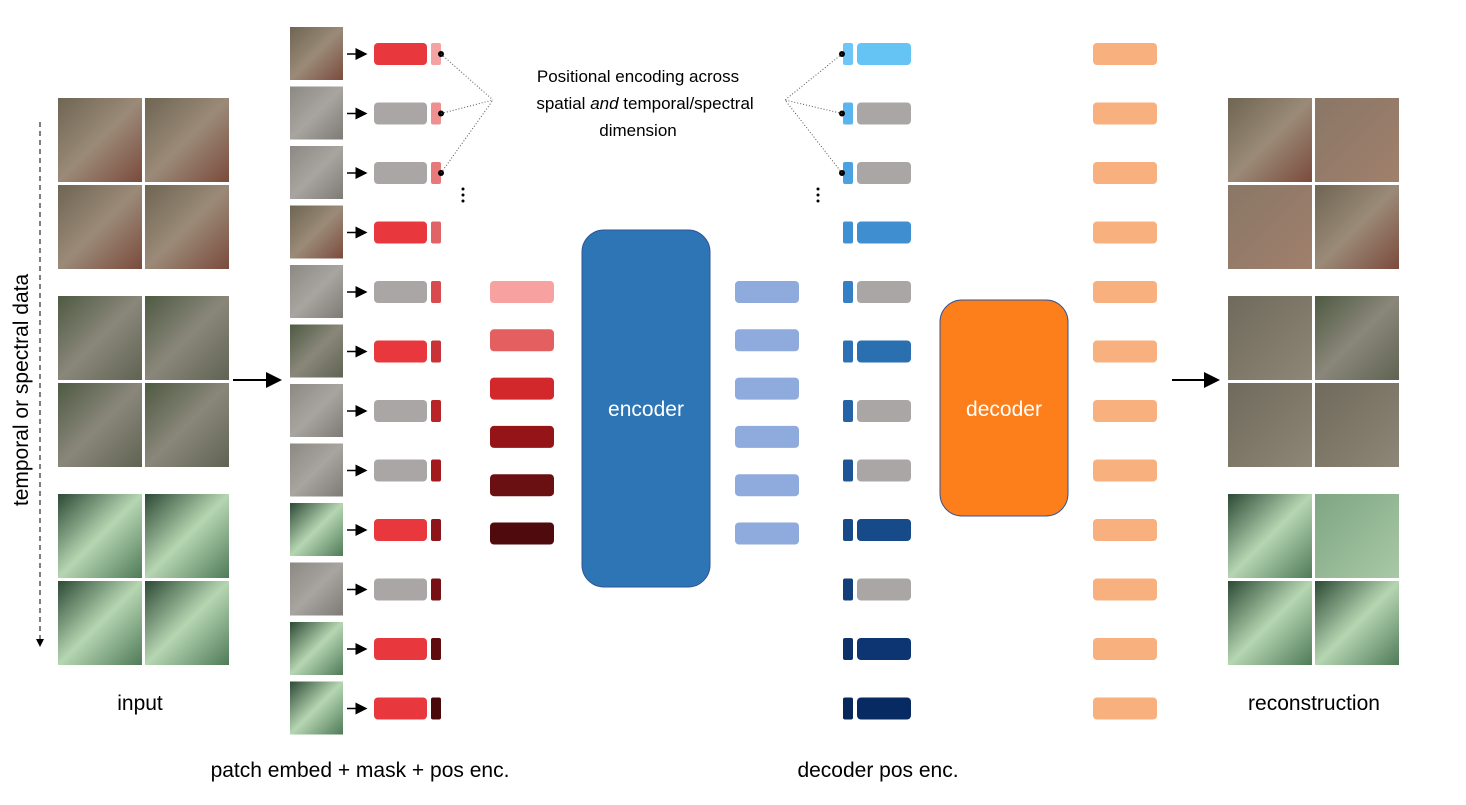  I want to click on encoder-block, so click(646, 408).